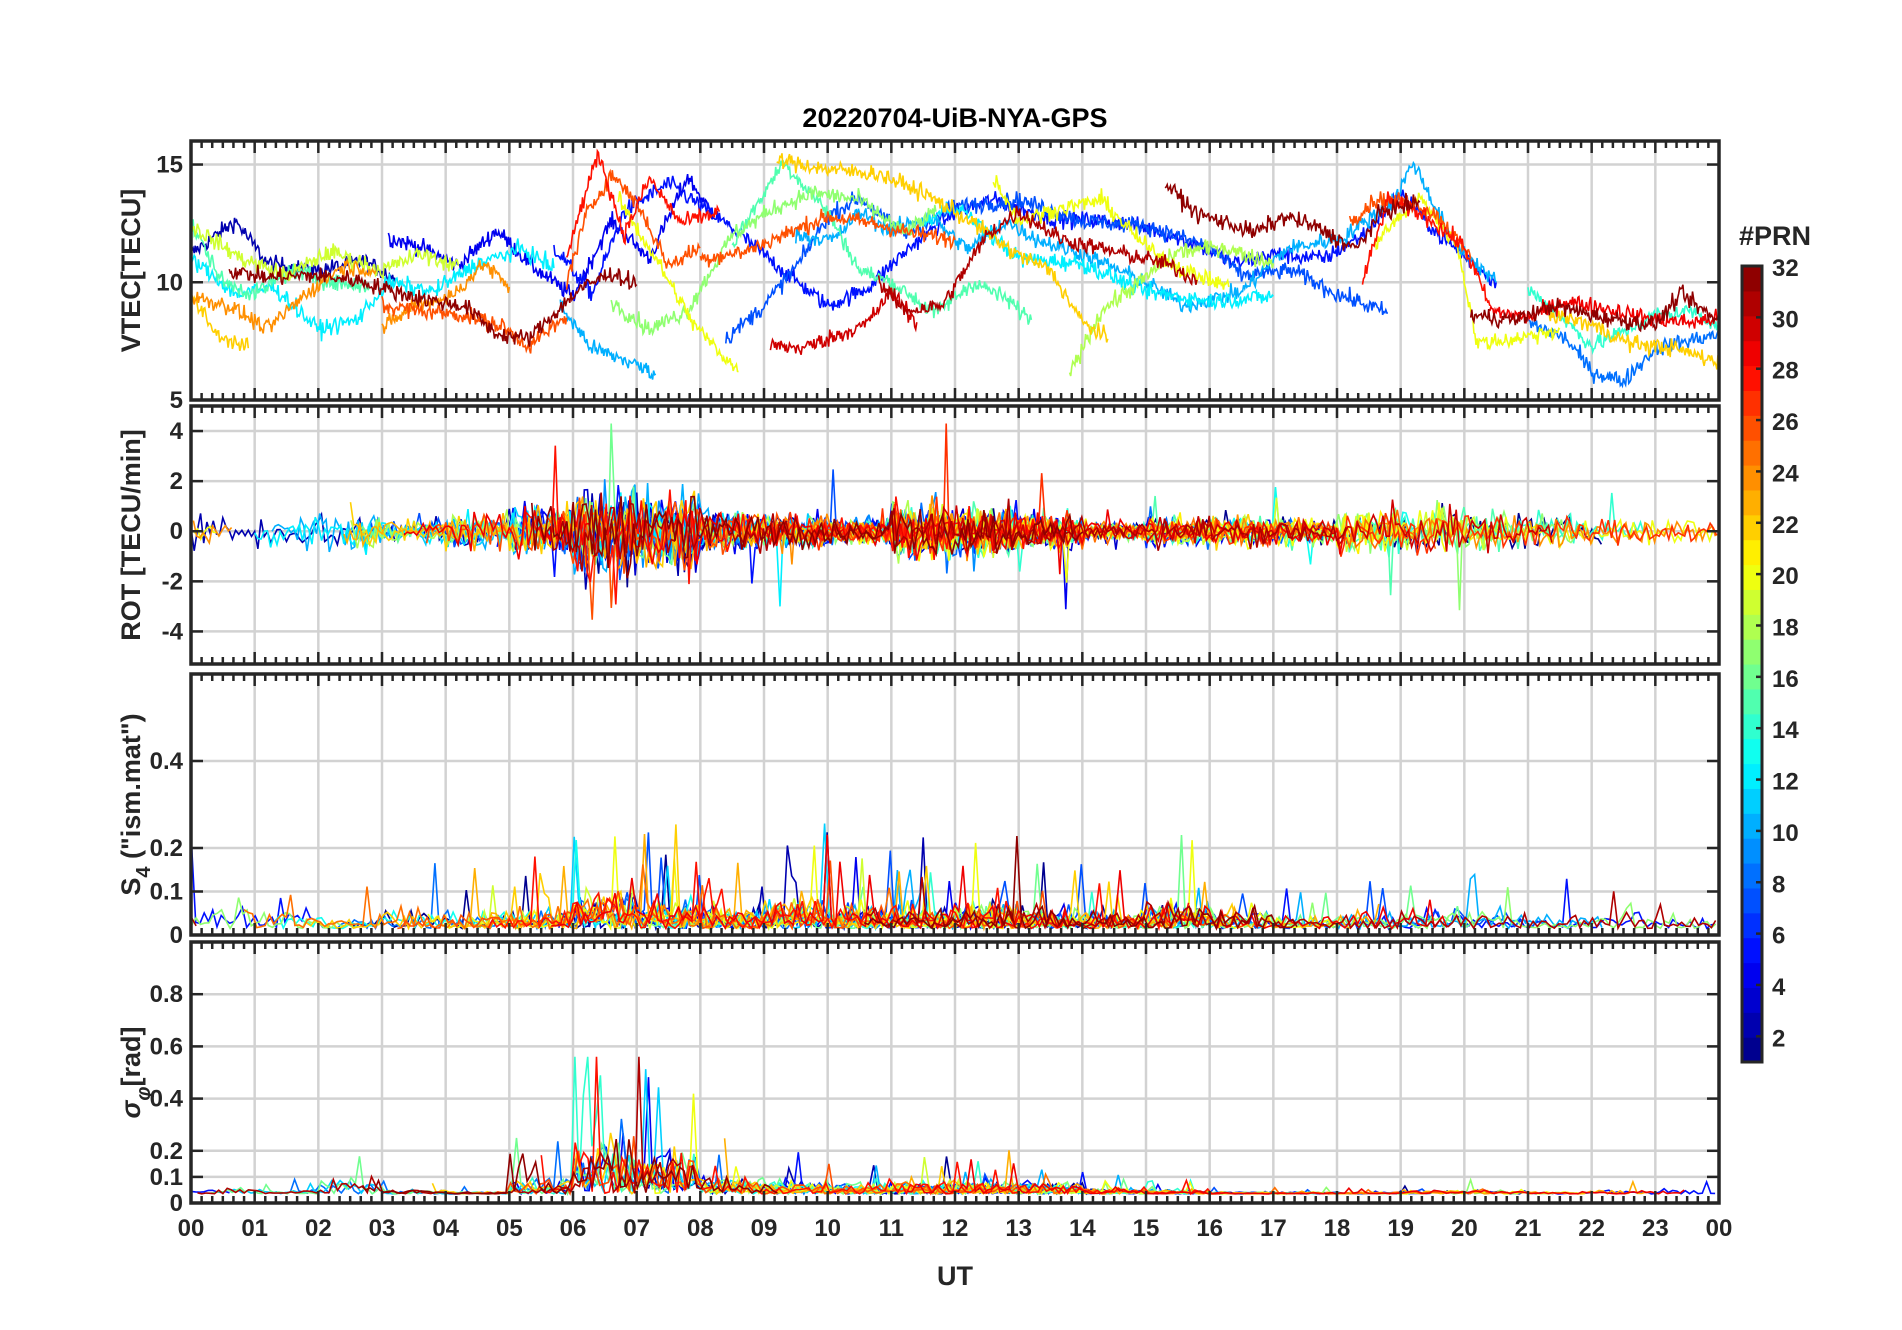 The height and width of the screenshot is (1330, 1902). I want to click on colorbar-tick-label: 16, so click(1785, 679).